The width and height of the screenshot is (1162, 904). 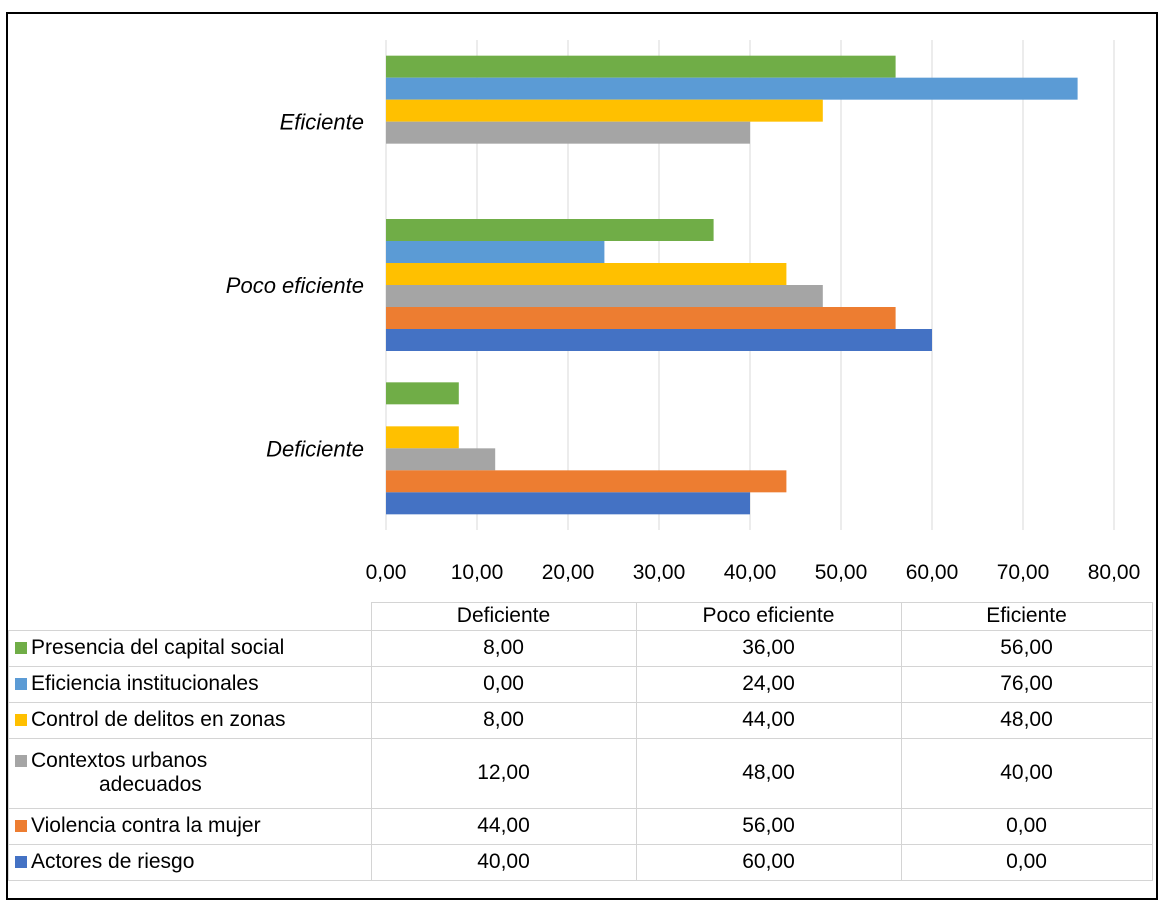 I want to click on legend-entry: Contextos urbanos adecuados, so click(x=190, y=773).